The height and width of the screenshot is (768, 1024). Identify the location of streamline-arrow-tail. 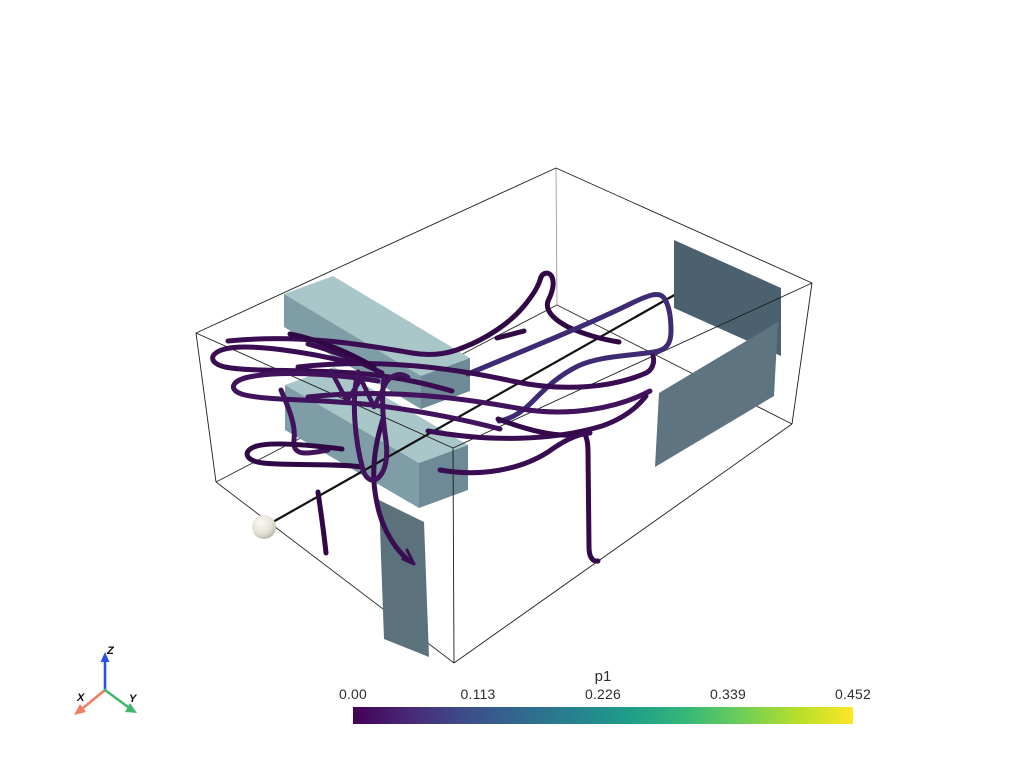
(391, 489).